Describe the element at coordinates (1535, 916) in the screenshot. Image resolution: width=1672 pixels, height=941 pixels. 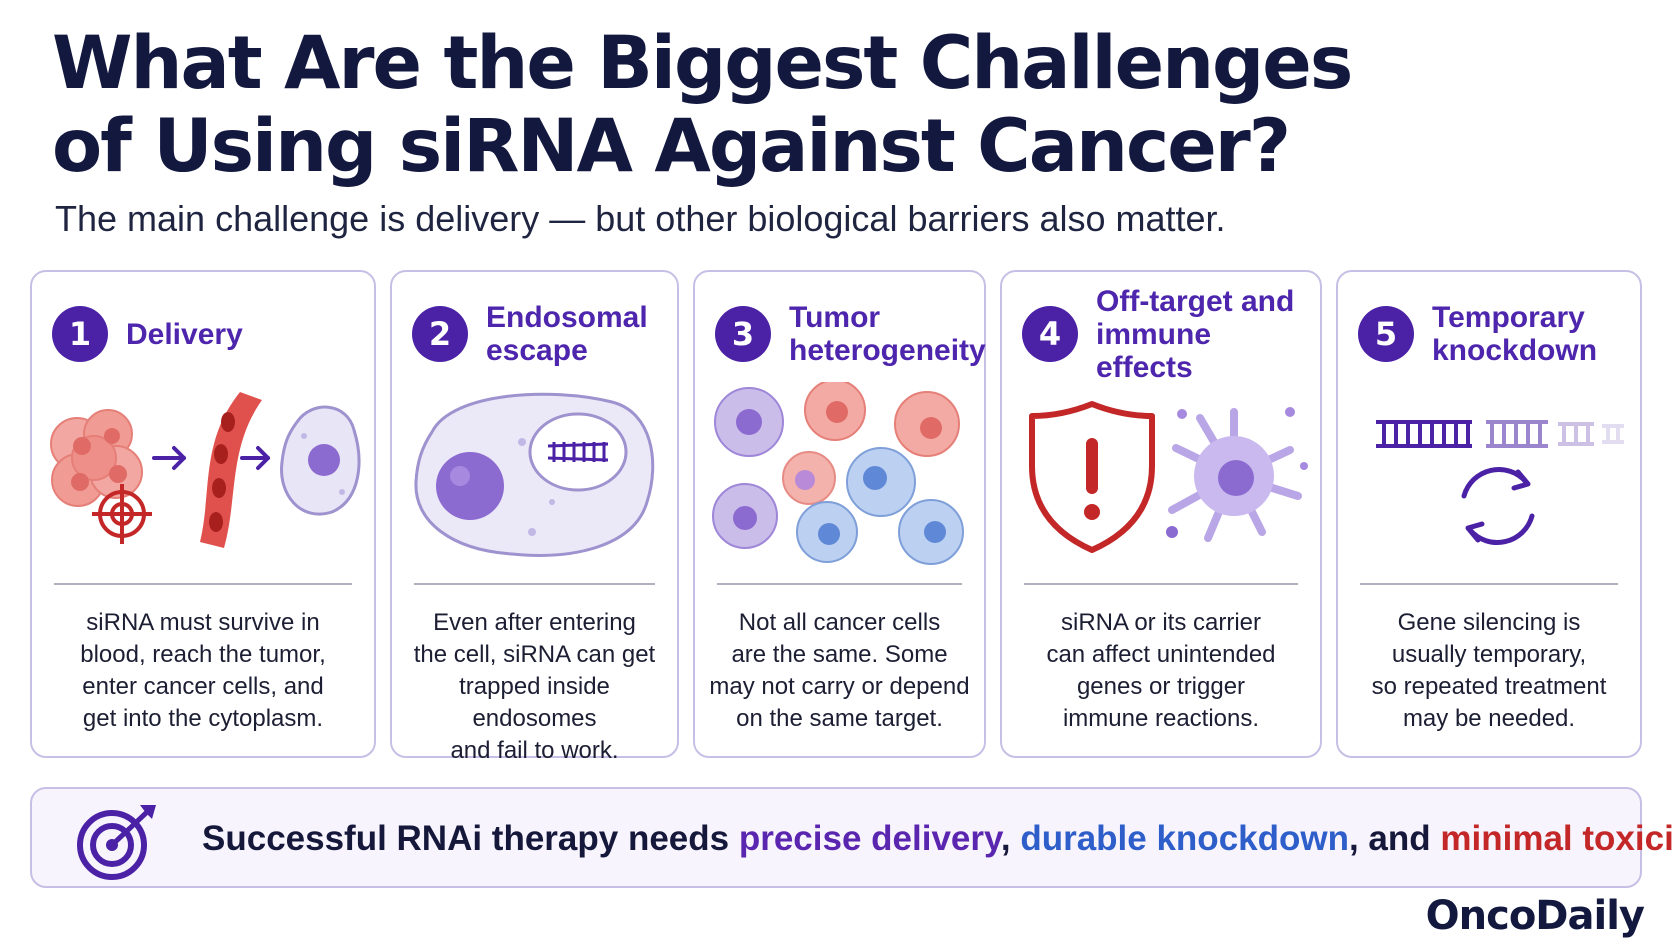
I see `brand-logo: OncoDaily` at that location.